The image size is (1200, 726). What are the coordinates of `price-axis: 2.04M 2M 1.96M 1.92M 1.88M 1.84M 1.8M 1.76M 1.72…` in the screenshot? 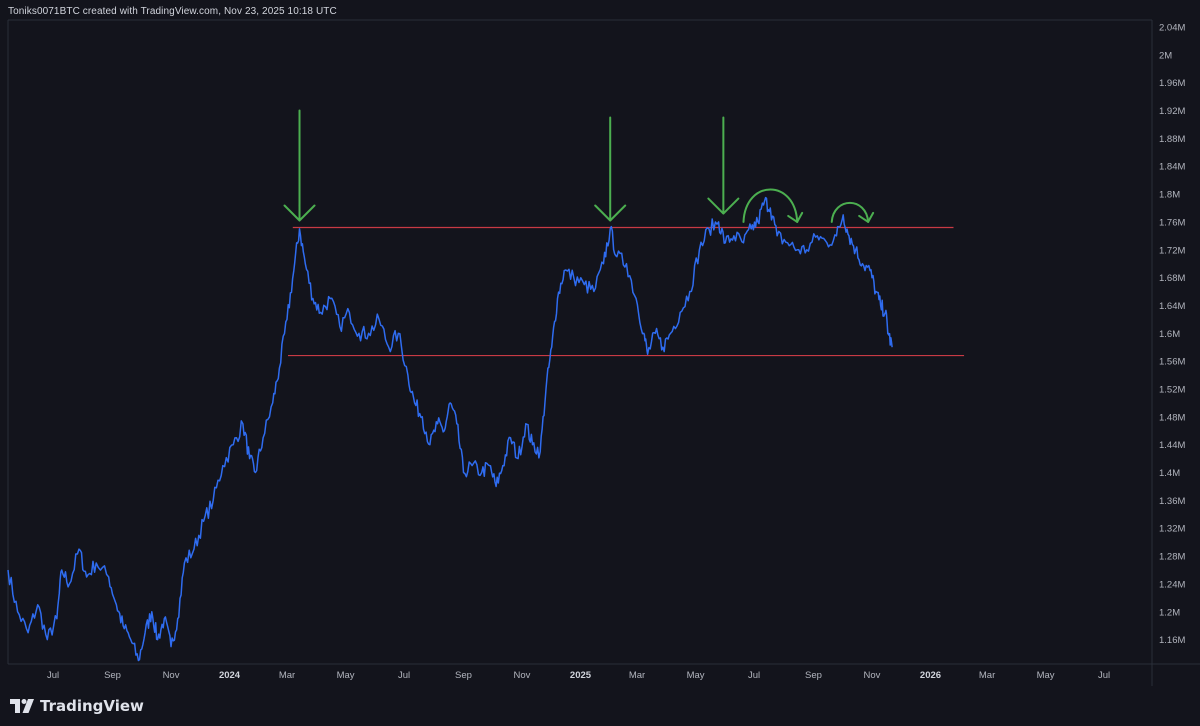 It's located at (1172, 334).